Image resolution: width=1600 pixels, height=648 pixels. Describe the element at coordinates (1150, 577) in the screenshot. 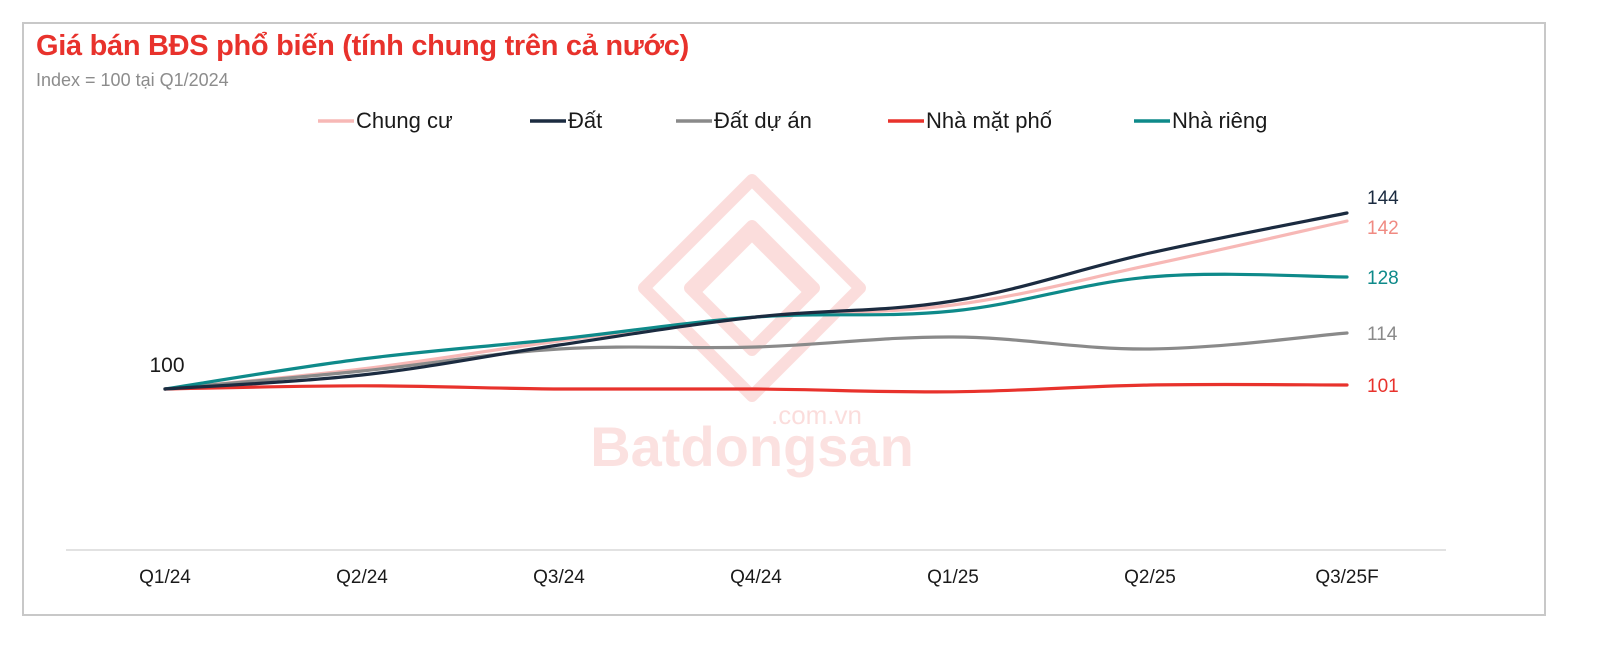

I see `x-tick-label: Q2/25` at that location.